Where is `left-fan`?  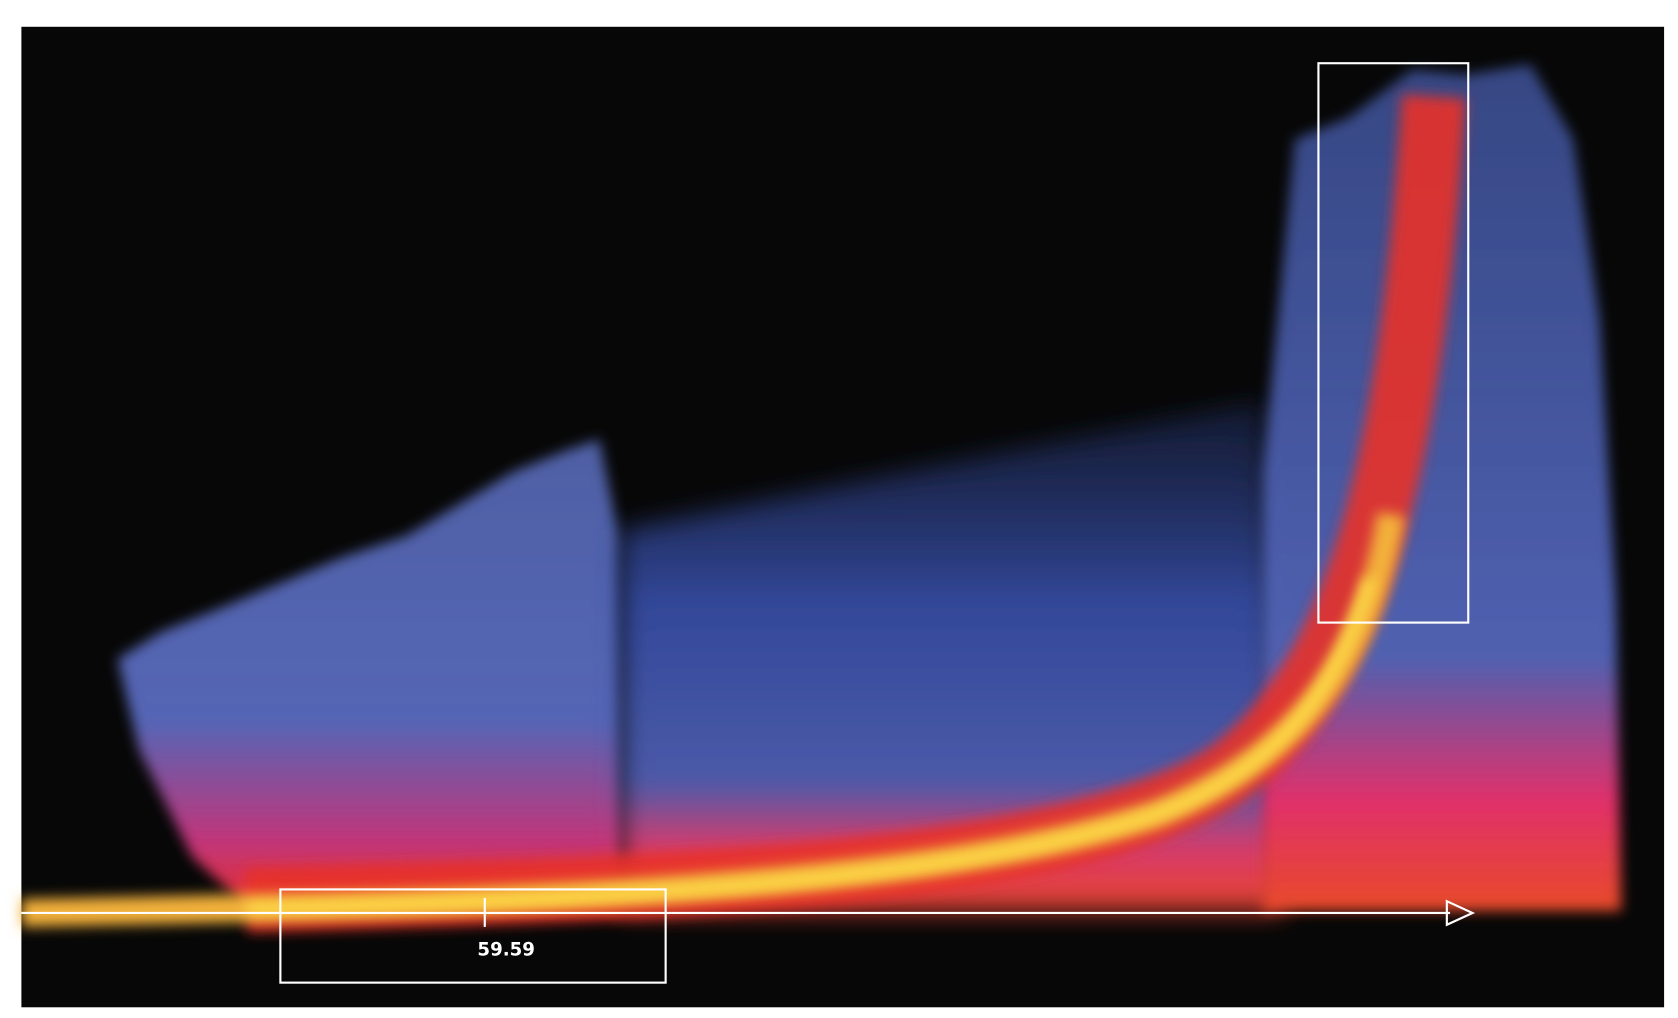
left-fan is located at coordinates (369, 675).